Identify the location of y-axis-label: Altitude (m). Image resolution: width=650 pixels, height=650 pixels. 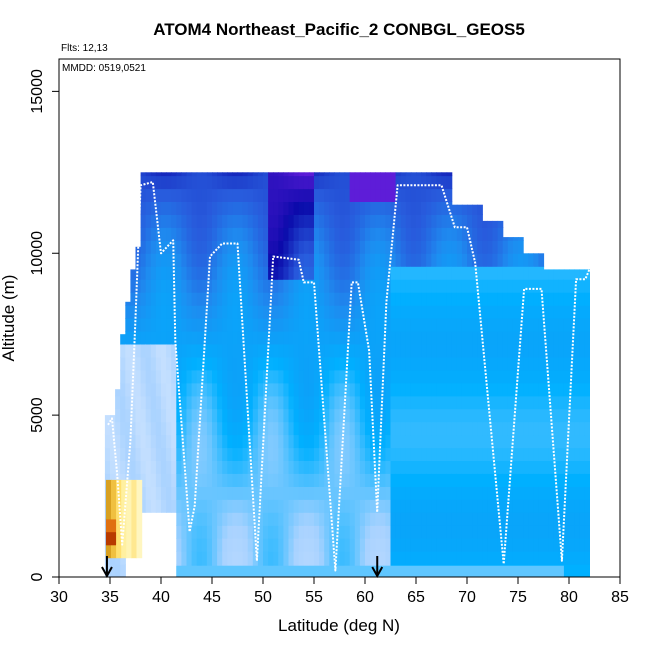
(9, 318).